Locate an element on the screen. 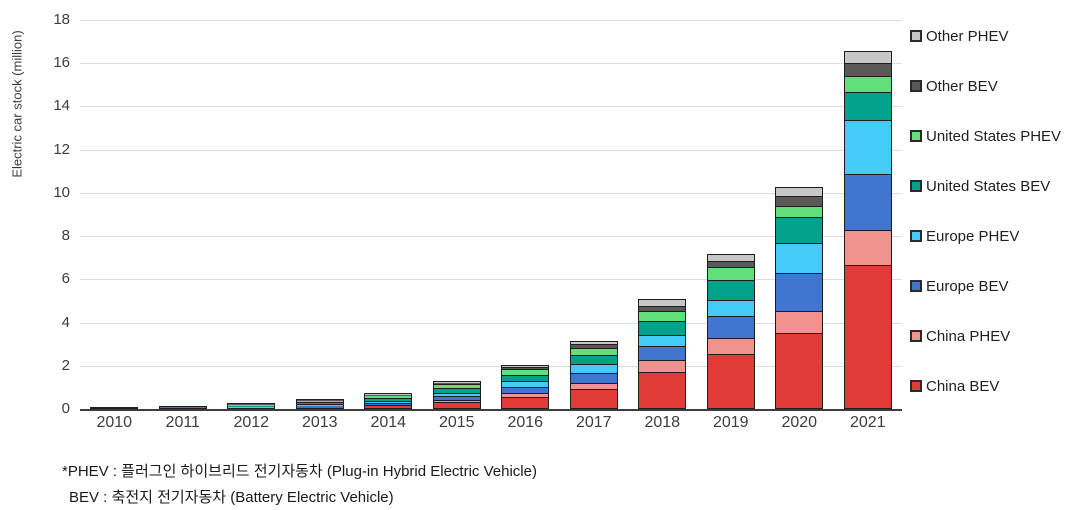 The height and width of the screenshot is (510, 1080). legend-item-united-states-phev: United States PHEV is located at coordinates (985, 136).